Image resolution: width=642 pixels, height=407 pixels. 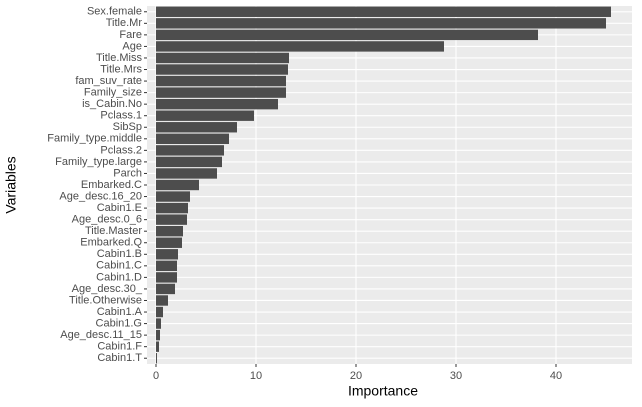 I want to click on y-tick-label: is_Cabin.No, so click(x=112, y=104).